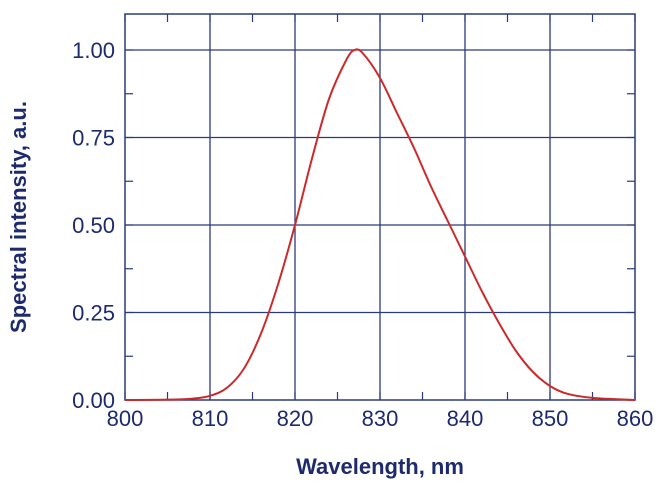  What do you see at coordinates (380, 418) in the screenshot?
I see `x-tick-label-830: 830` at bounding box center [380, 418].